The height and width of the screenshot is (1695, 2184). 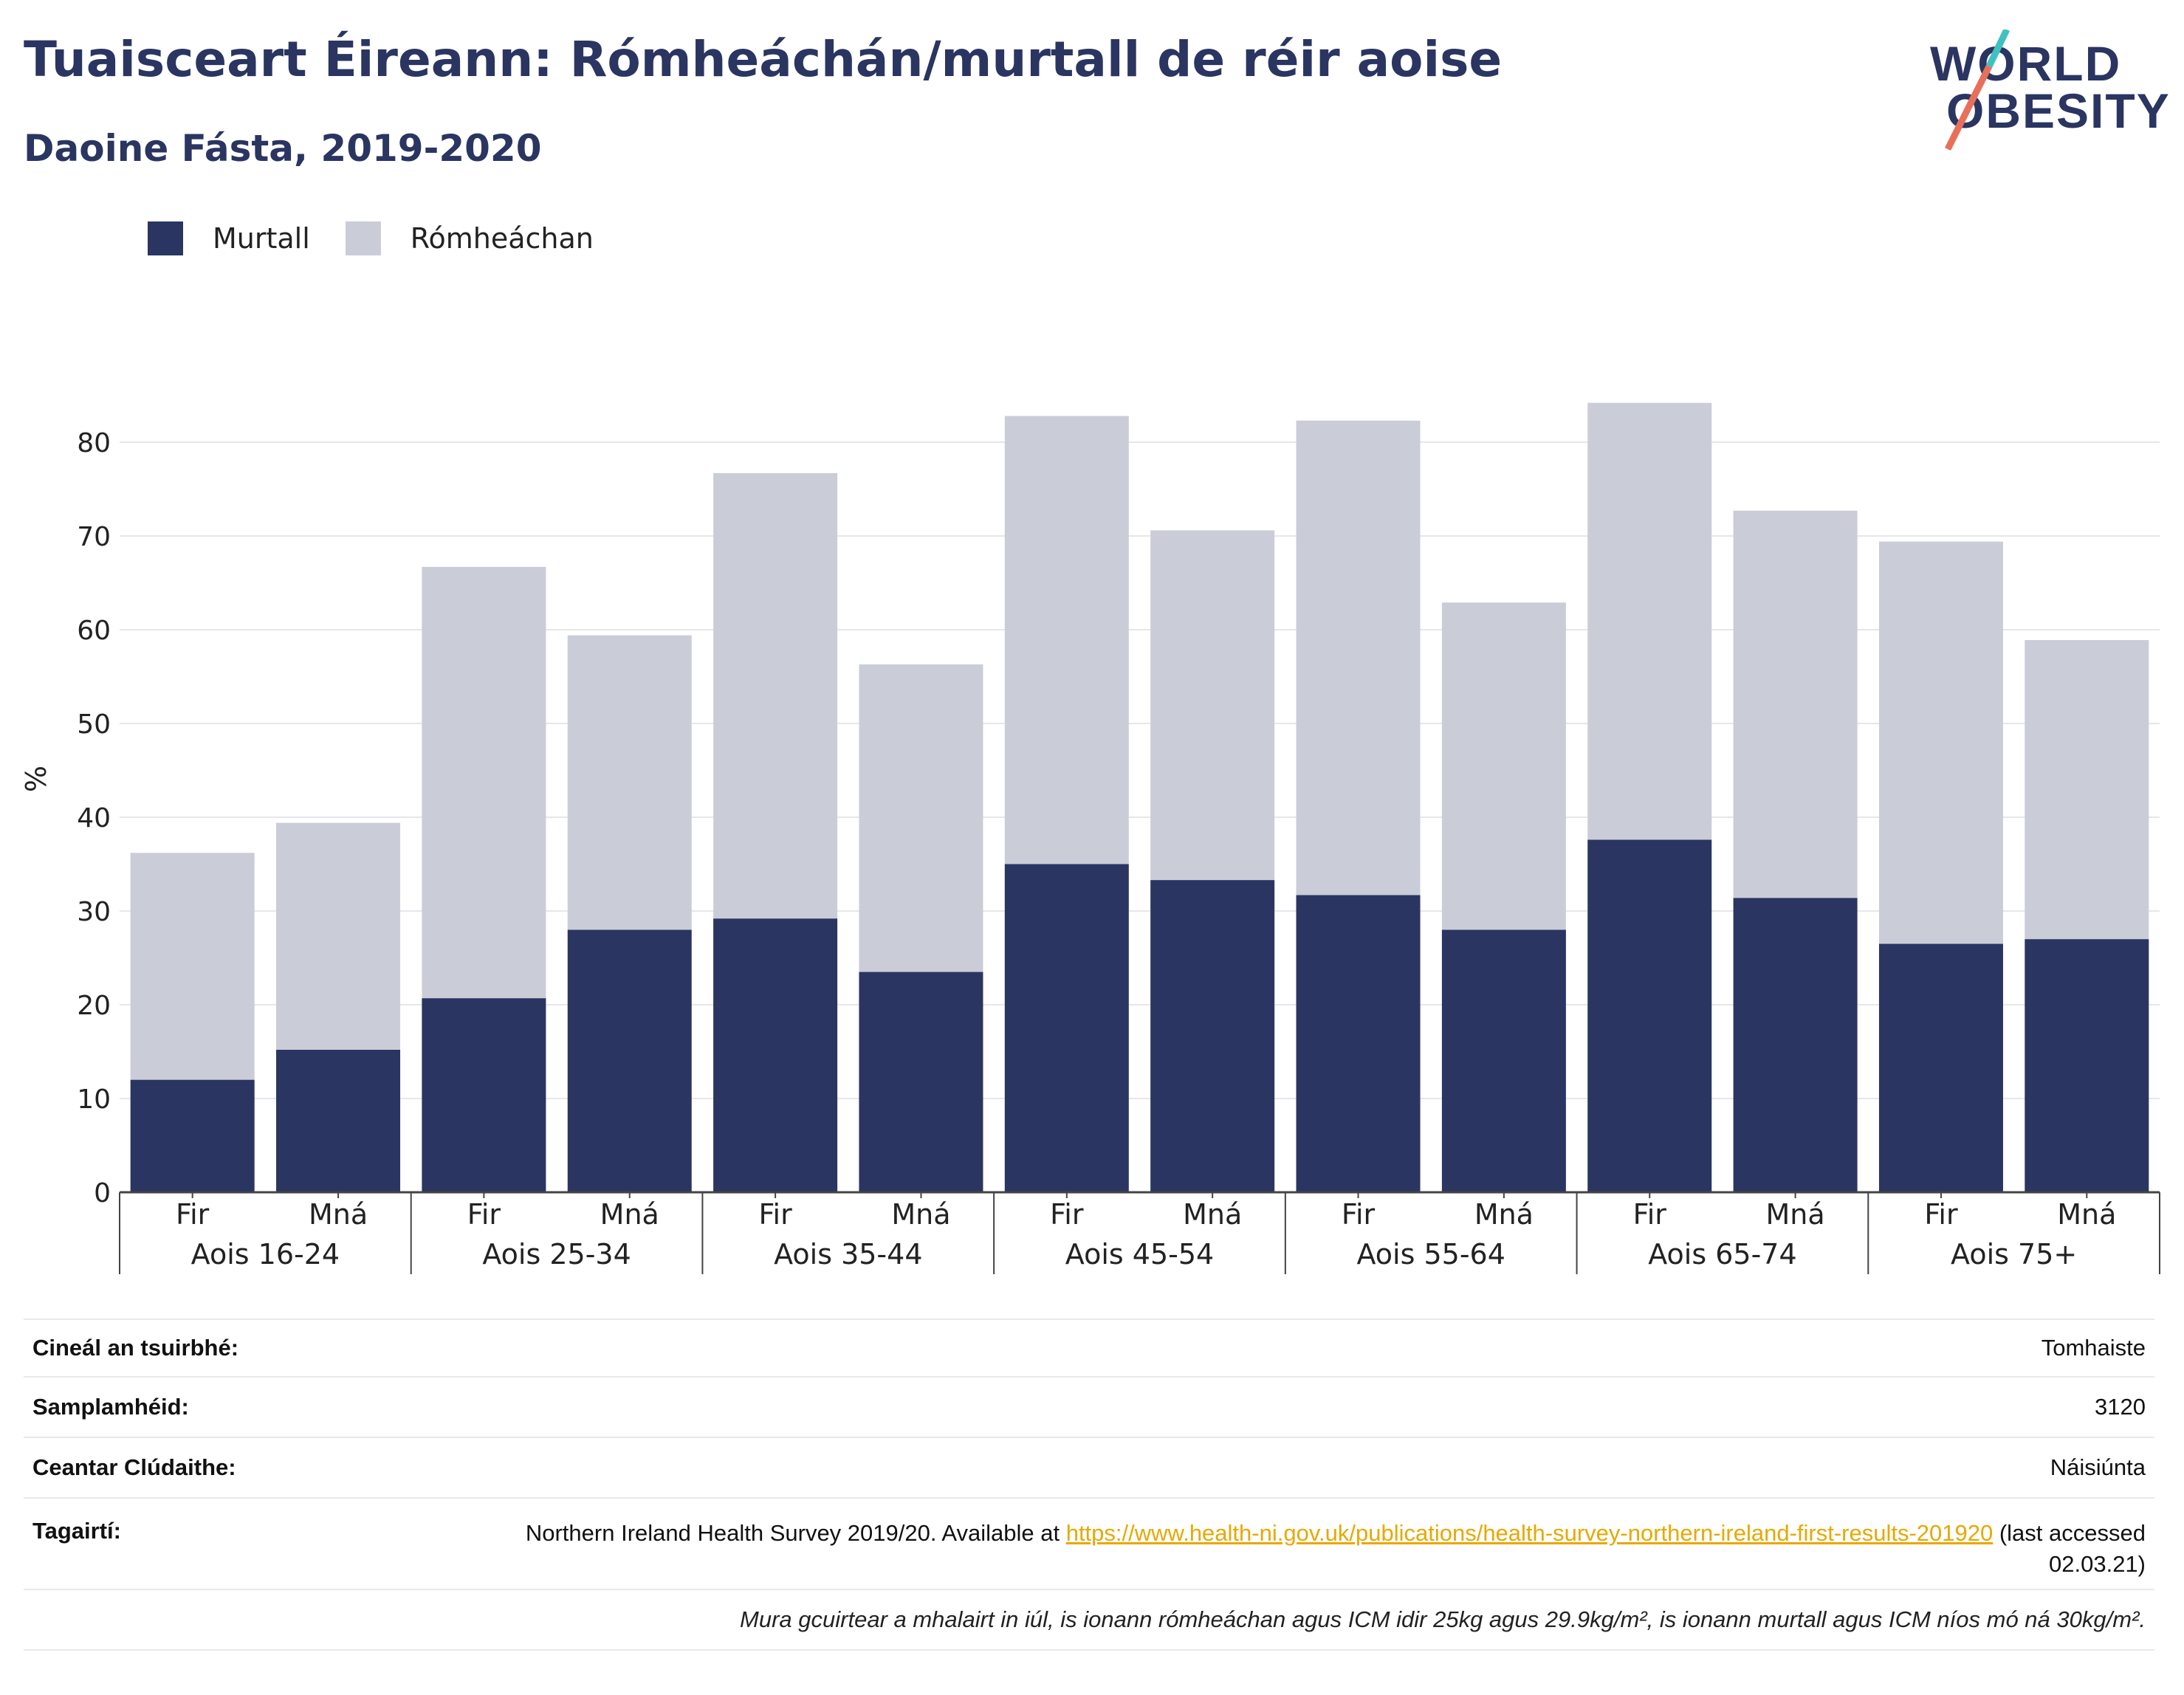 What do you see at coordinates (165, 238) in the screenshot?
I see `legend-swatch-murtall` at bounding box center [165, 238].